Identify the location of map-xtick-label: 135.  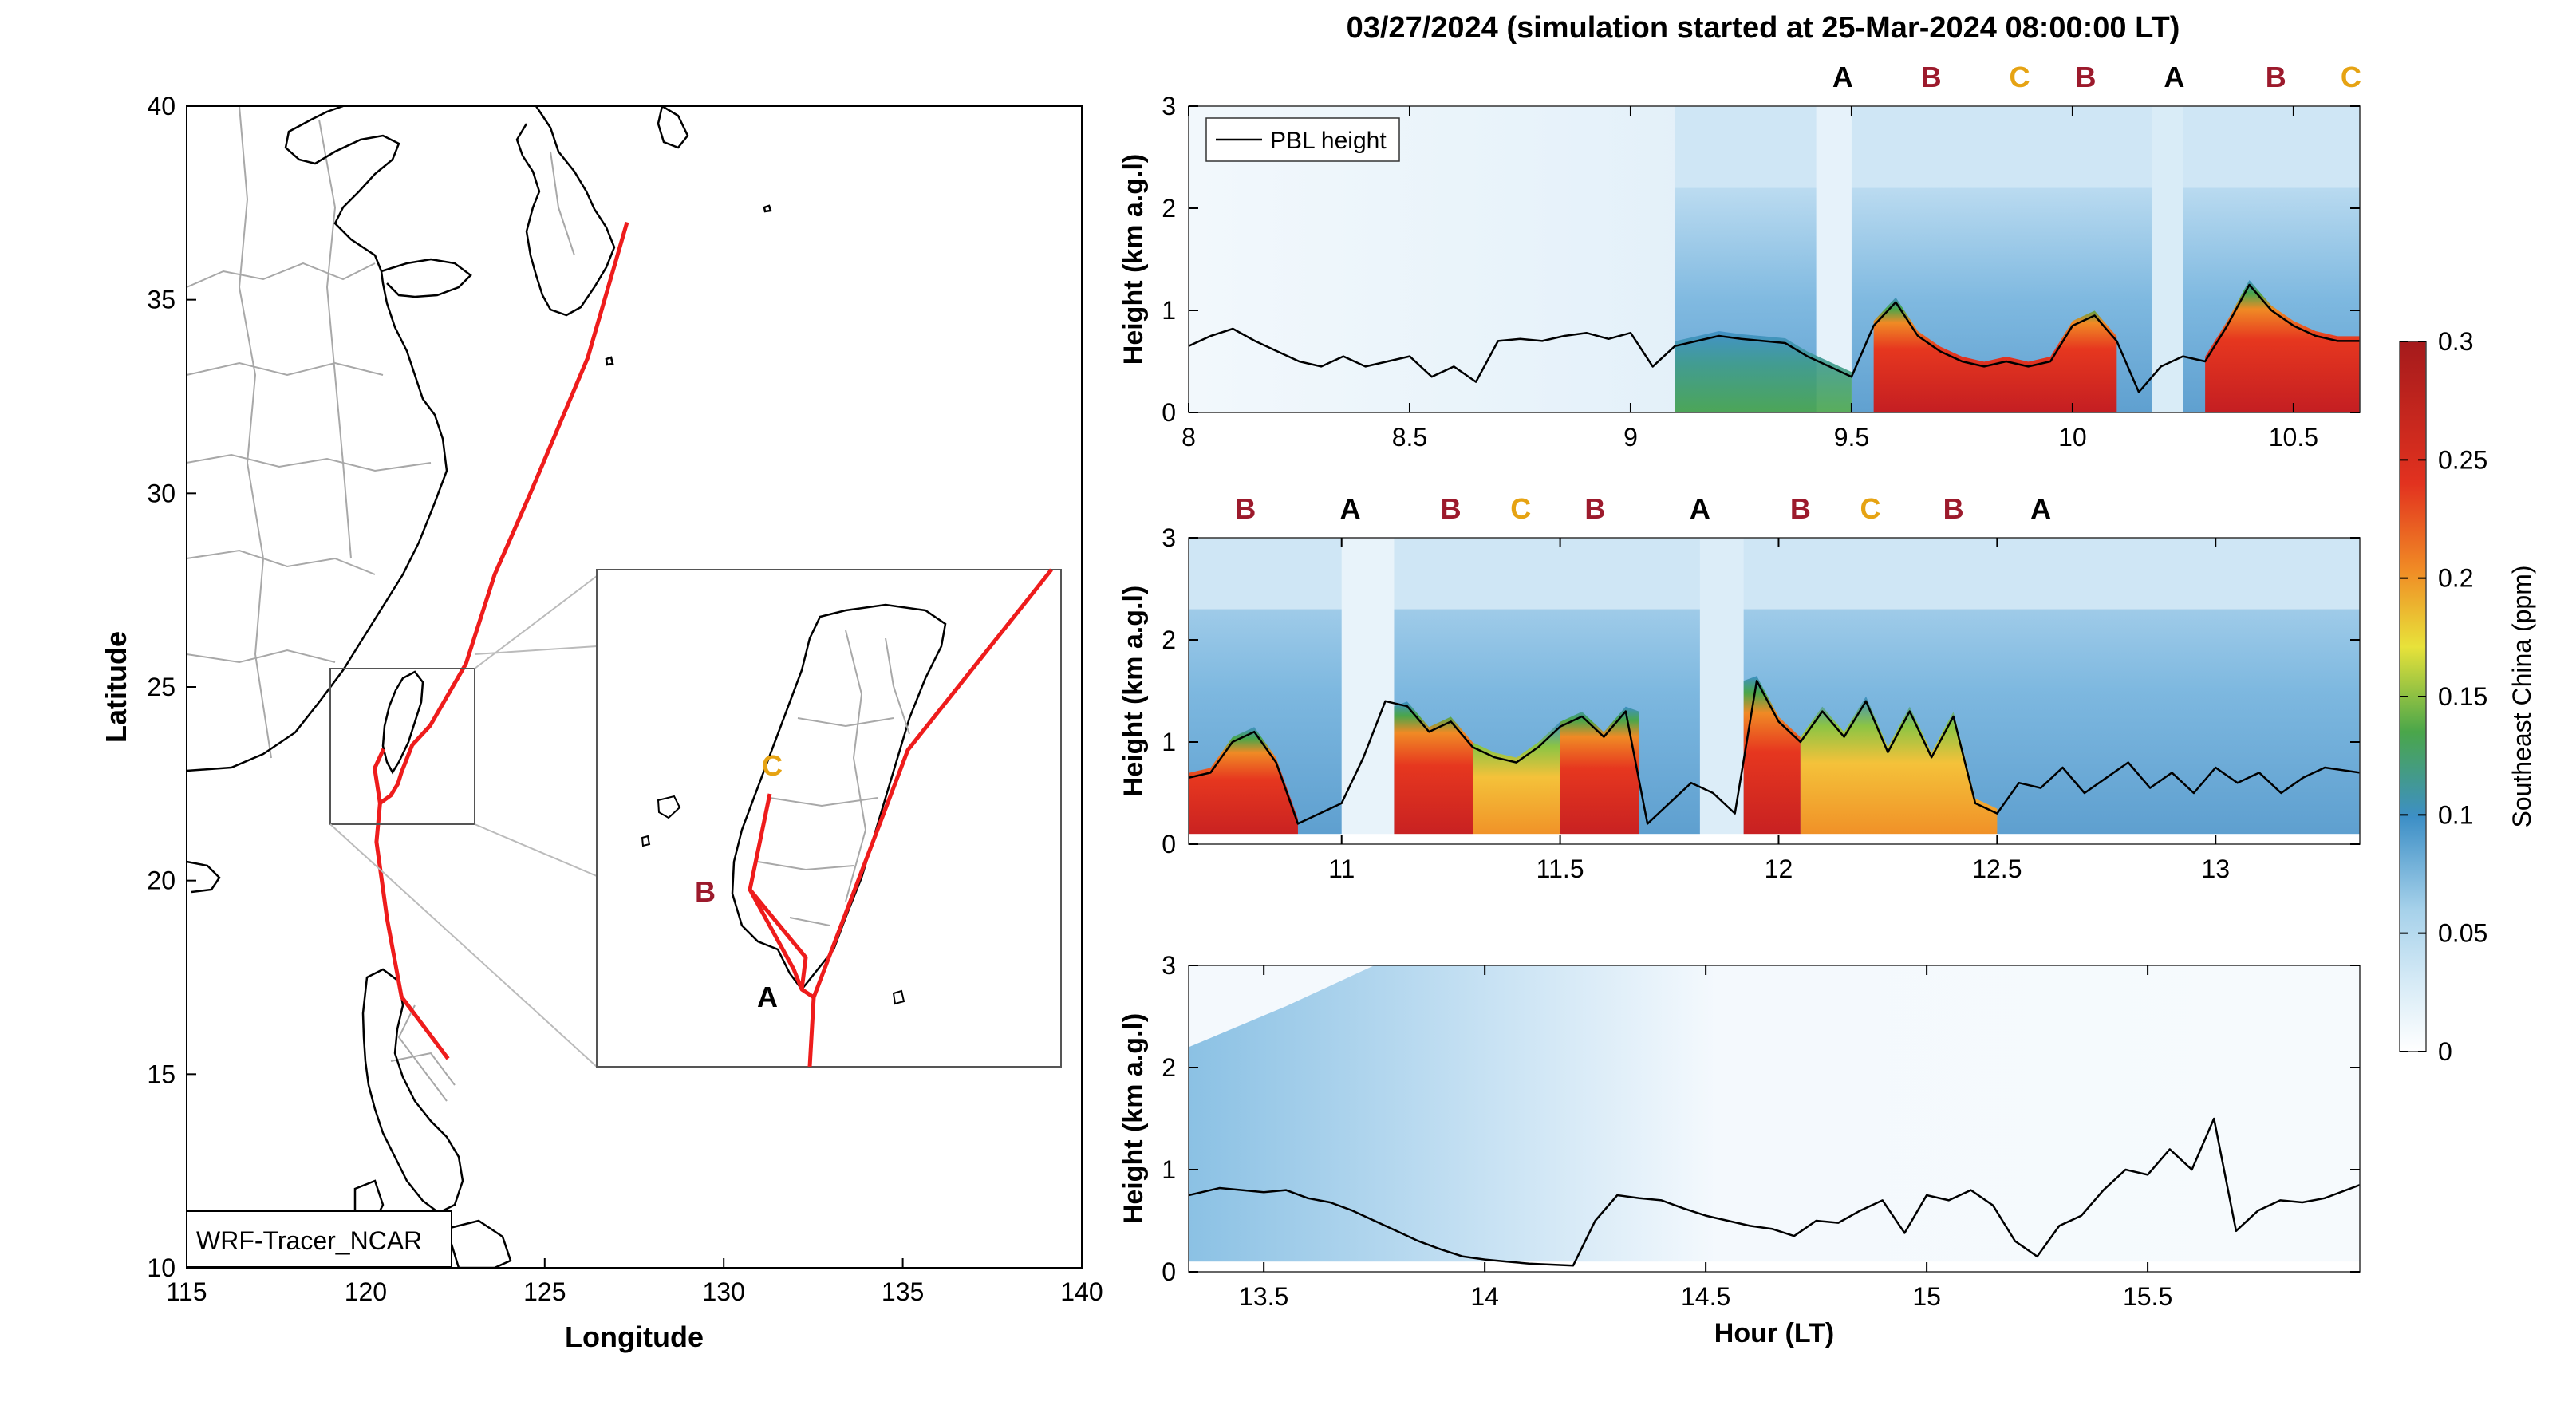
(903, 1291).